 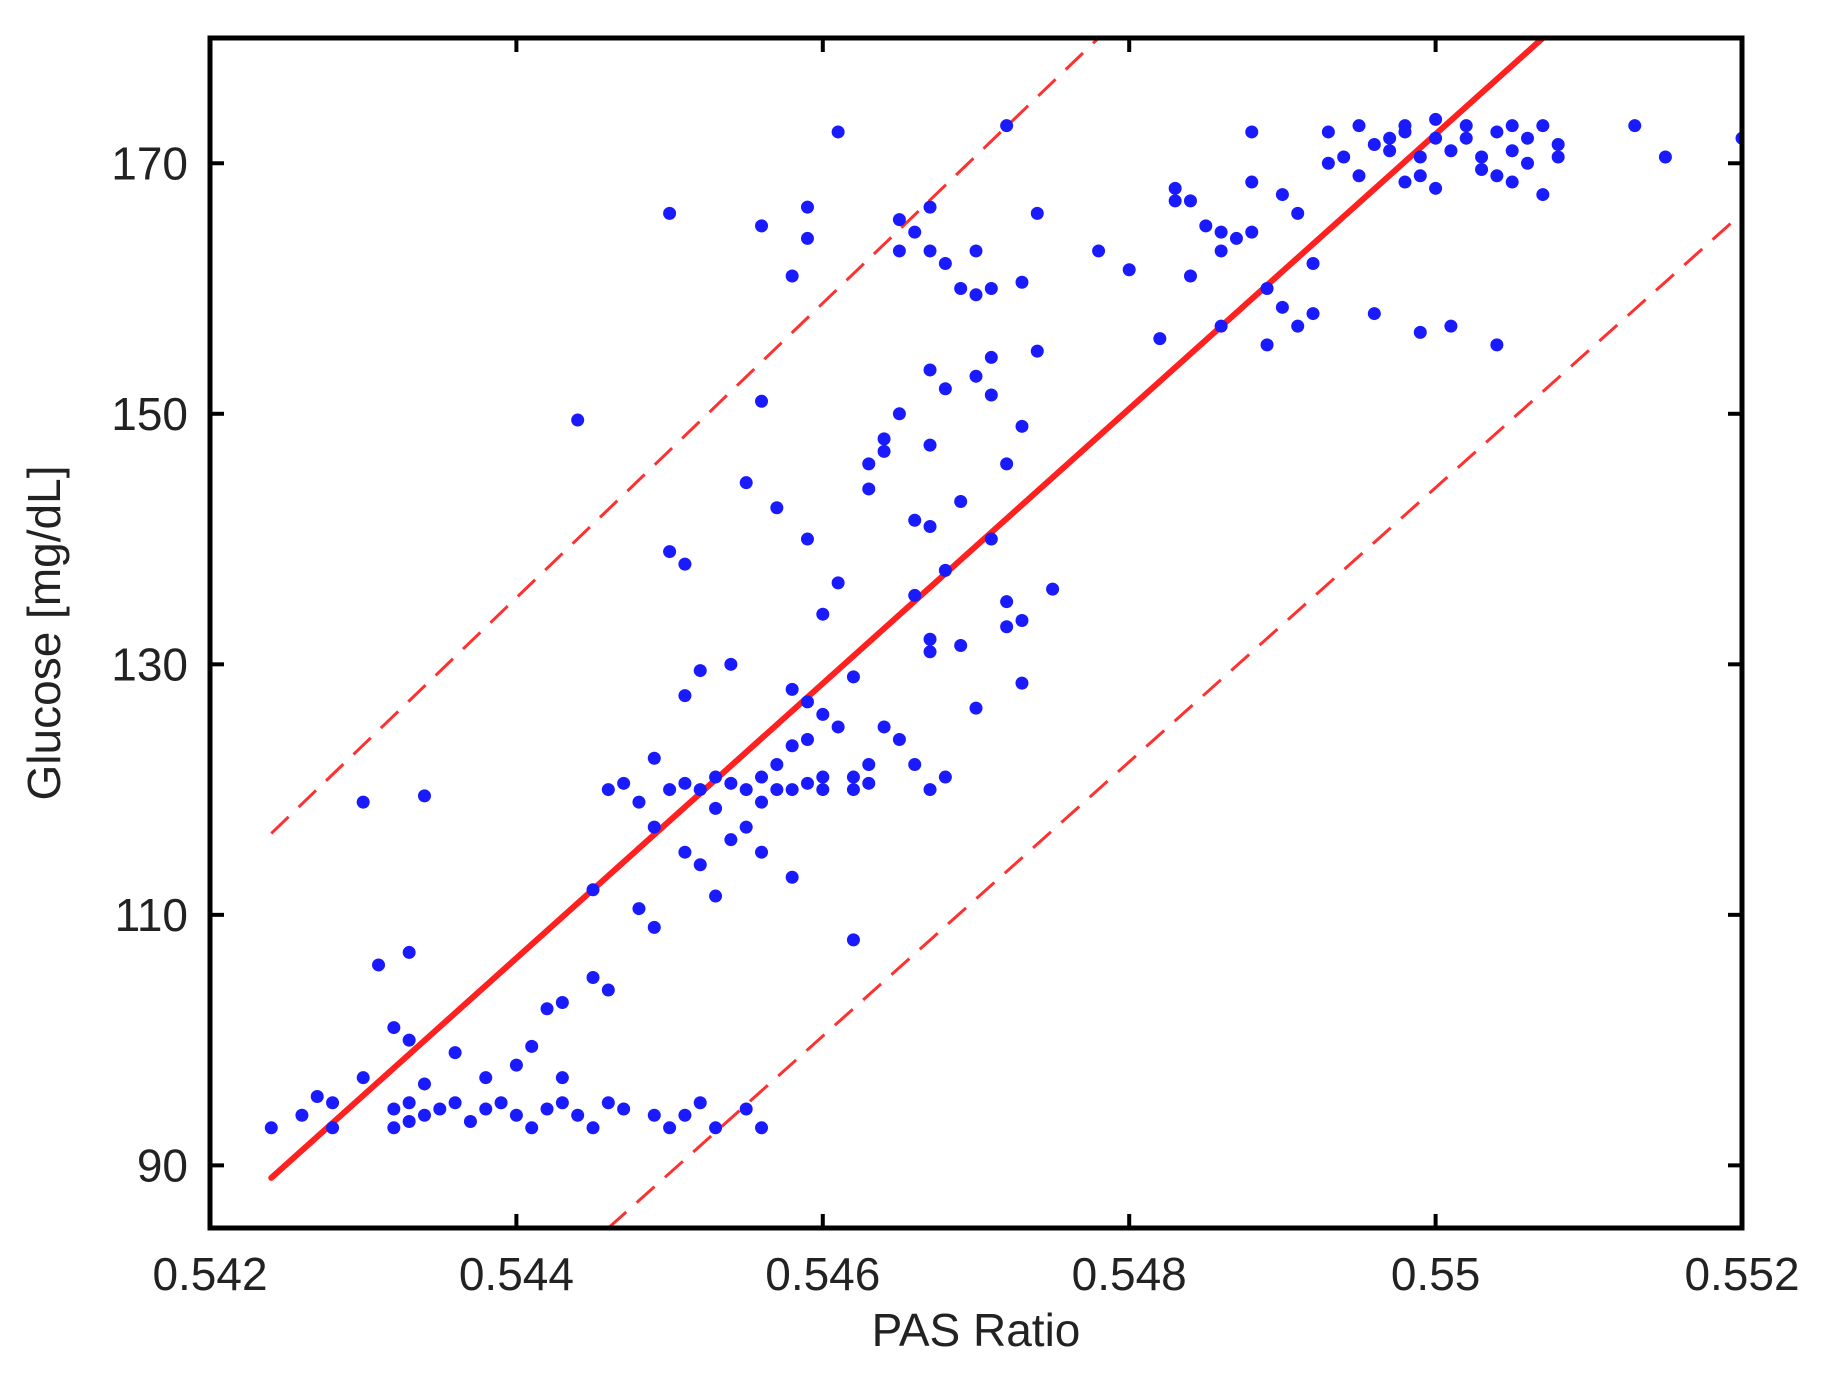 What do you see at coordinates (1436, 1274) in the screenshot?
I see `x-tick-label: 0.55` at bounding box center [1436, 1274].